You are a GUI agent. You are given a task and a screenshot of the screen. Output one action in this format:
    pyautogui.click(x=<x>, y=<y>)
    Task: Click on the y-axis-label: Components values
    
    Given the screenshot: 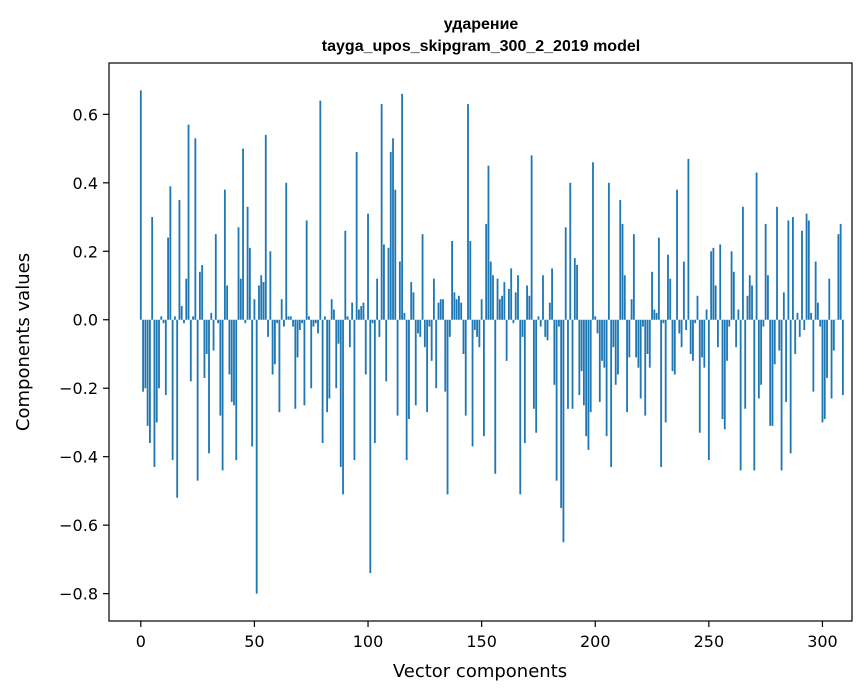 What is the action you would take?
    pyautogui.click(x=23, y=342)
    